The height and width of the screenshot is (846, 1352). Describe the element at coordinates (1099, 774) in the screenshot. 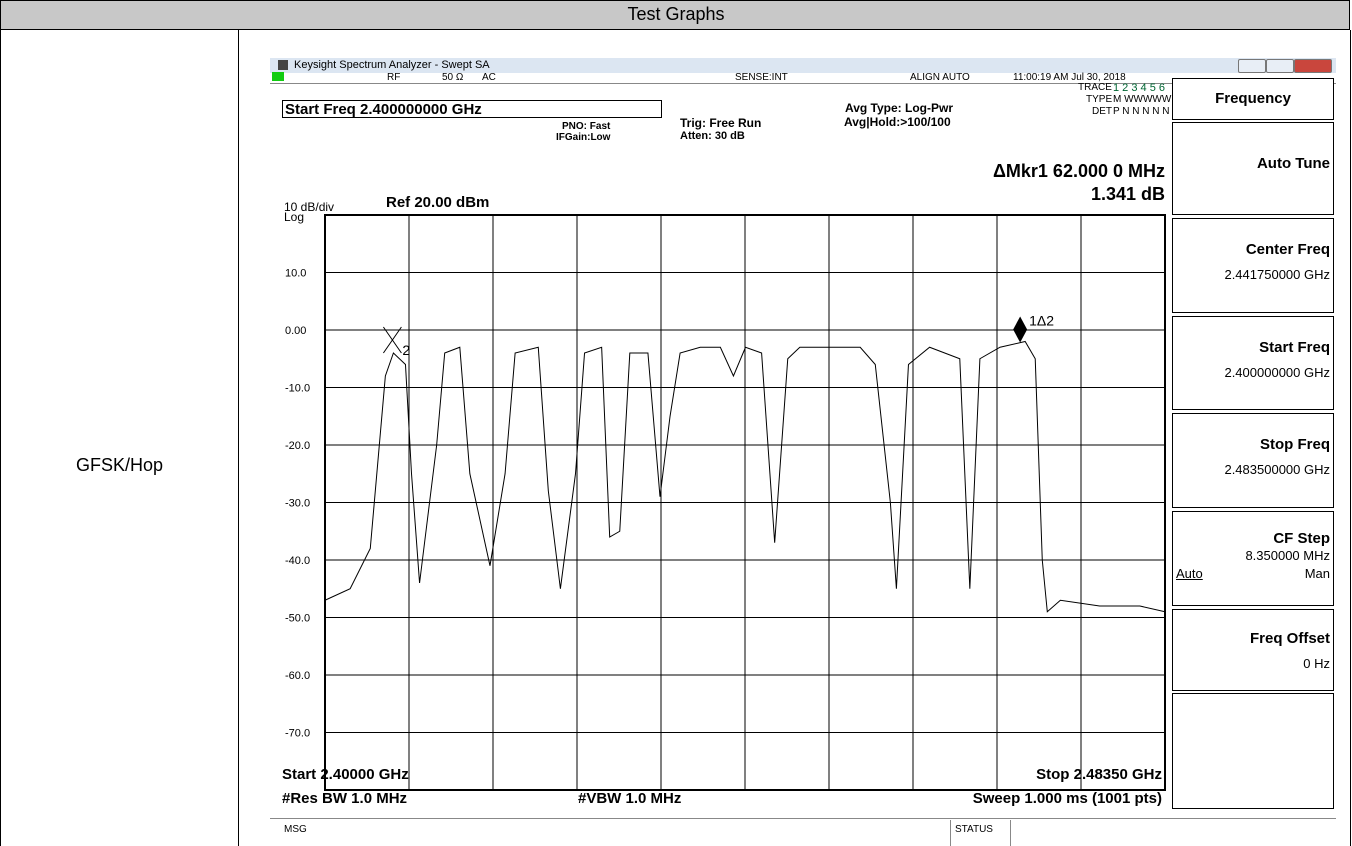

I see `stop-label: Stop 2.48350 GHz` at that location.